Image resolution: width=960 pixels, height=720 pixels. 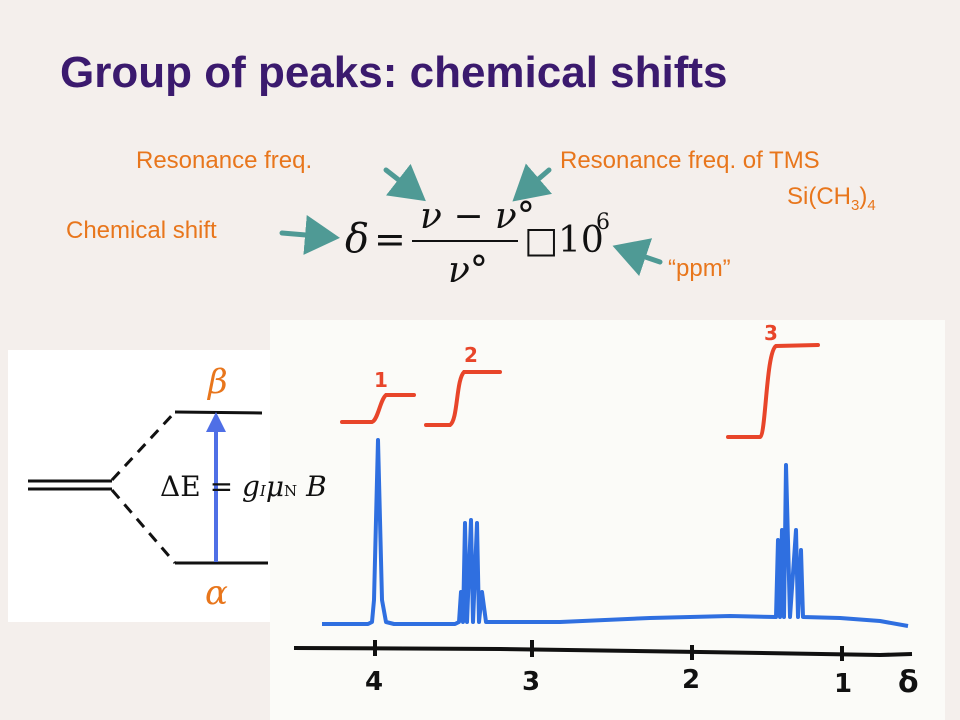 What do you see at coordinates (218, 382) in the screenshot?
I see `beta-state-label: β` at bounding box center [218, 382].